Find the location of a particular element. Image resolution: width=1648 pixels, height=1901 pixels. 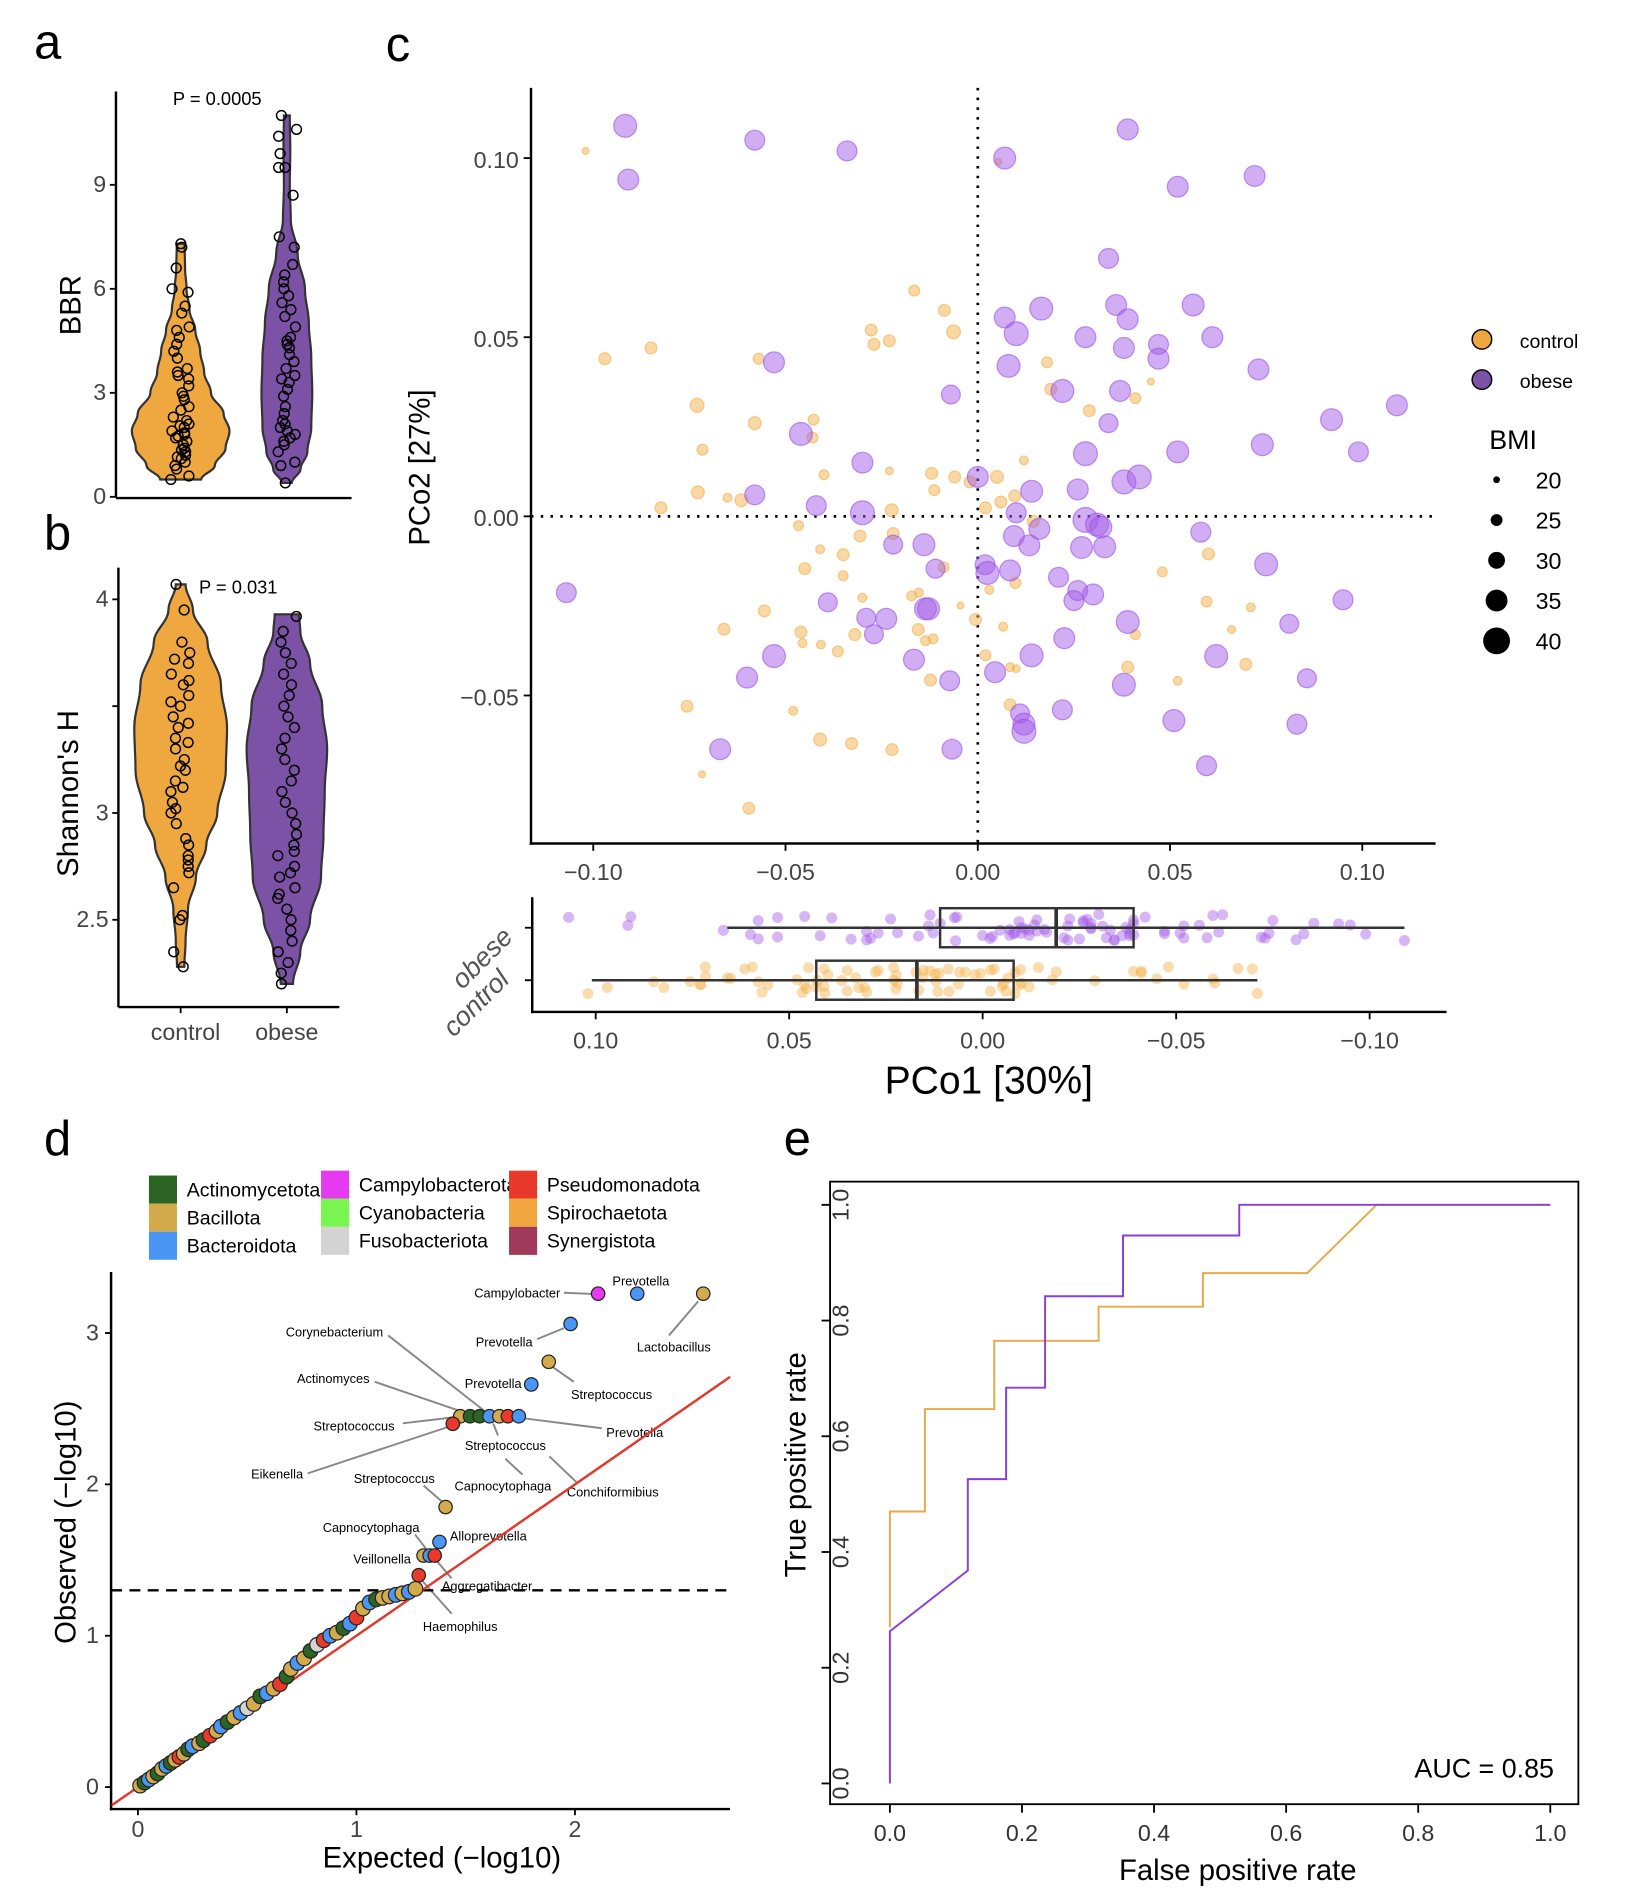

y-tick-label: 0.10 is located at coordinates (496, 160).